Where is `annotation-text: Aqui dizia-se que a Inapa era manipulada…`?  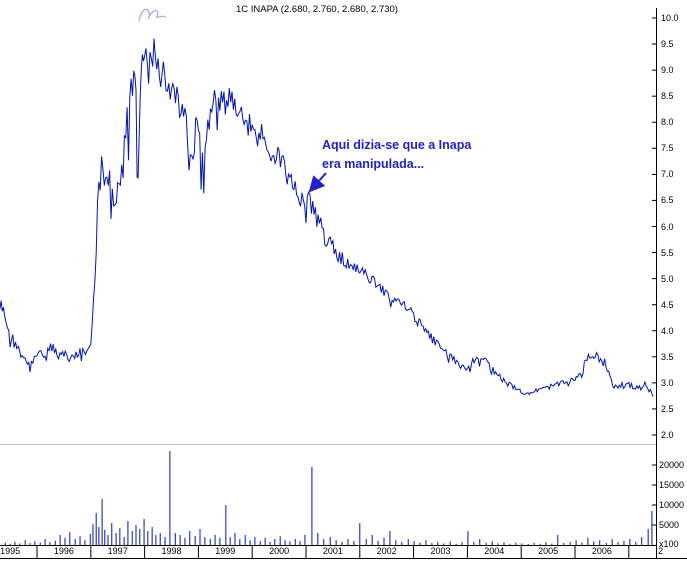 annotation-text: Aqui dizia-se que a Inapa era manipulada… is located at coordinates (396, 155).